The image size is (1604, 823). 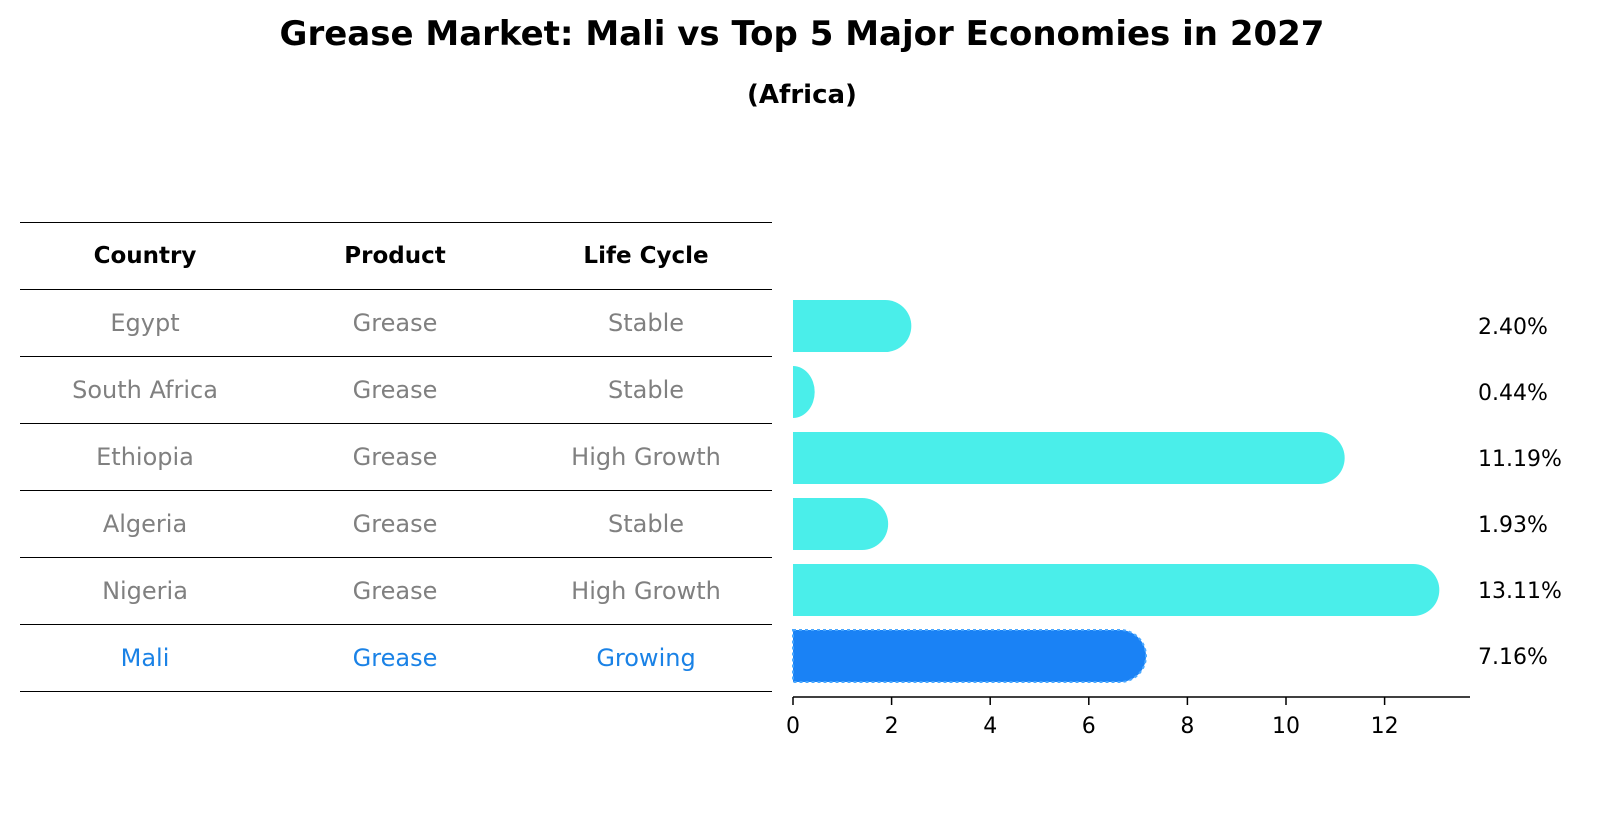 What do you see at coordinates (802, 95) in the screenshot?
I see `chart-subtitle: (Africa)` at bounding box center [802, 95].